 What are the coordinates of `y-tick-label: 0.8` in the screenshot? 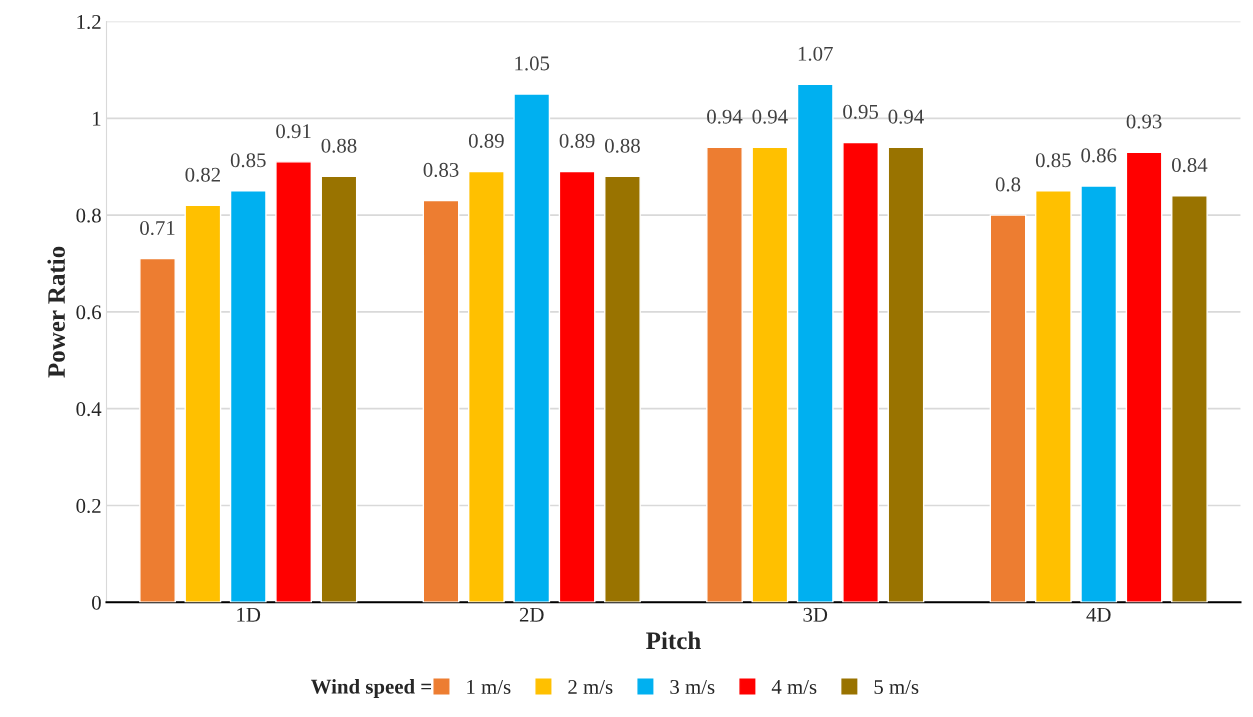 It's located at (88, 215).